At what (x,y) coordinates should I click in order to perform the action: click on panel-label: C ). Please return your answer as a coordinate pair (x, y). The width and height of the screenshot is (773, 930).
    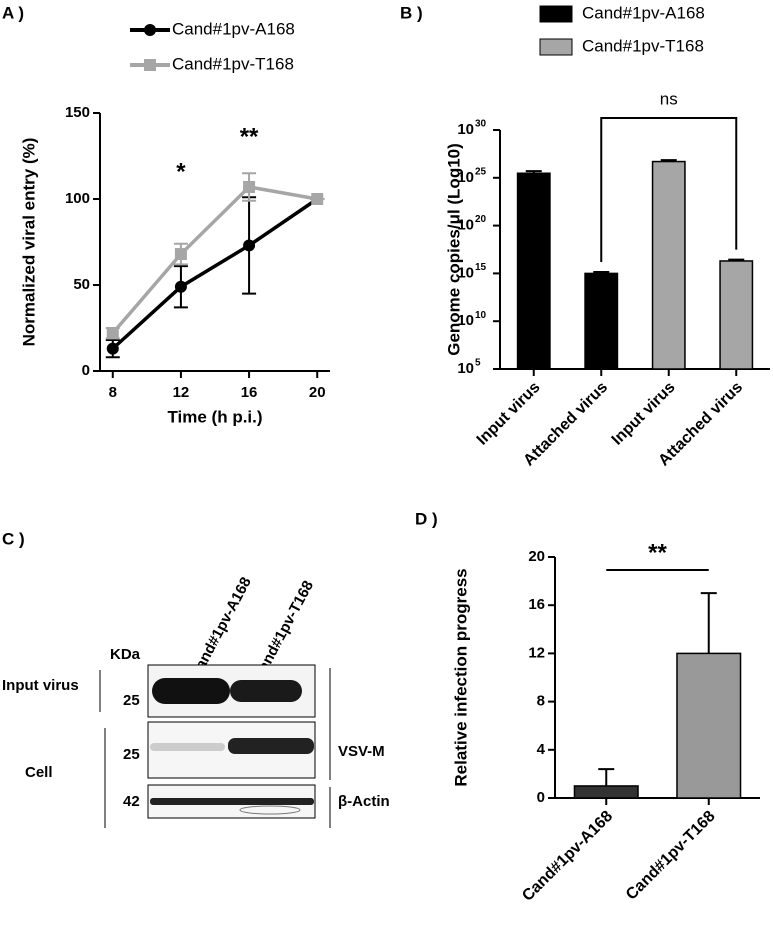
    Looking at the image, I should click on (13, 538).